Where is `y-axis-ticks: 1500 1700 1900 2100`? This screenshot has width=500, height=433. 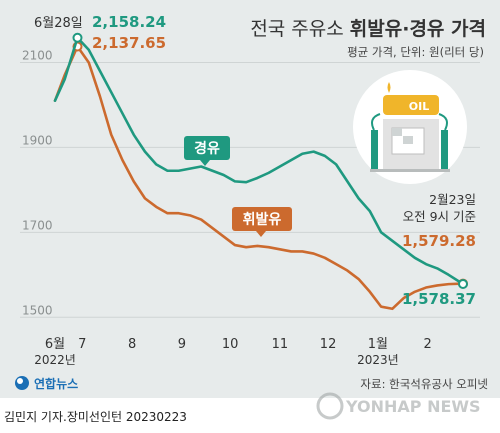 y-axis-ticks: 1500 1700 1900 2100 is located at coordinates (37, 182).